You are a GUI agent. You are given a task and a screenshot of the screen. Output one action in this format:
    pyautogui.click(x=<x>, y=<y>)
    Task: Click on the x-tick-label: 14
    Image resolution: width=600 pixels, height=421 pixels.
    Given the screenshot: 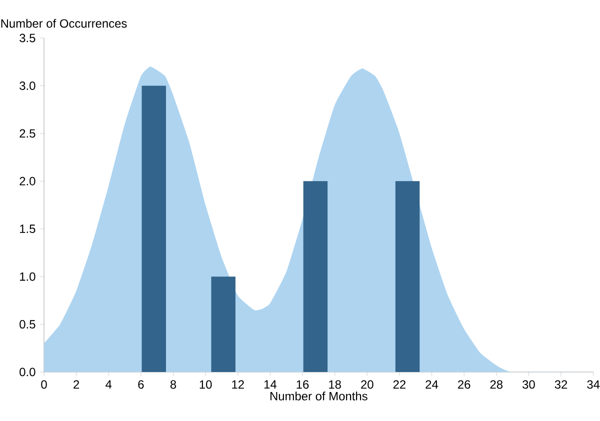 What is the action you would take?
    pyautogui.click(x=270, y=384)
    